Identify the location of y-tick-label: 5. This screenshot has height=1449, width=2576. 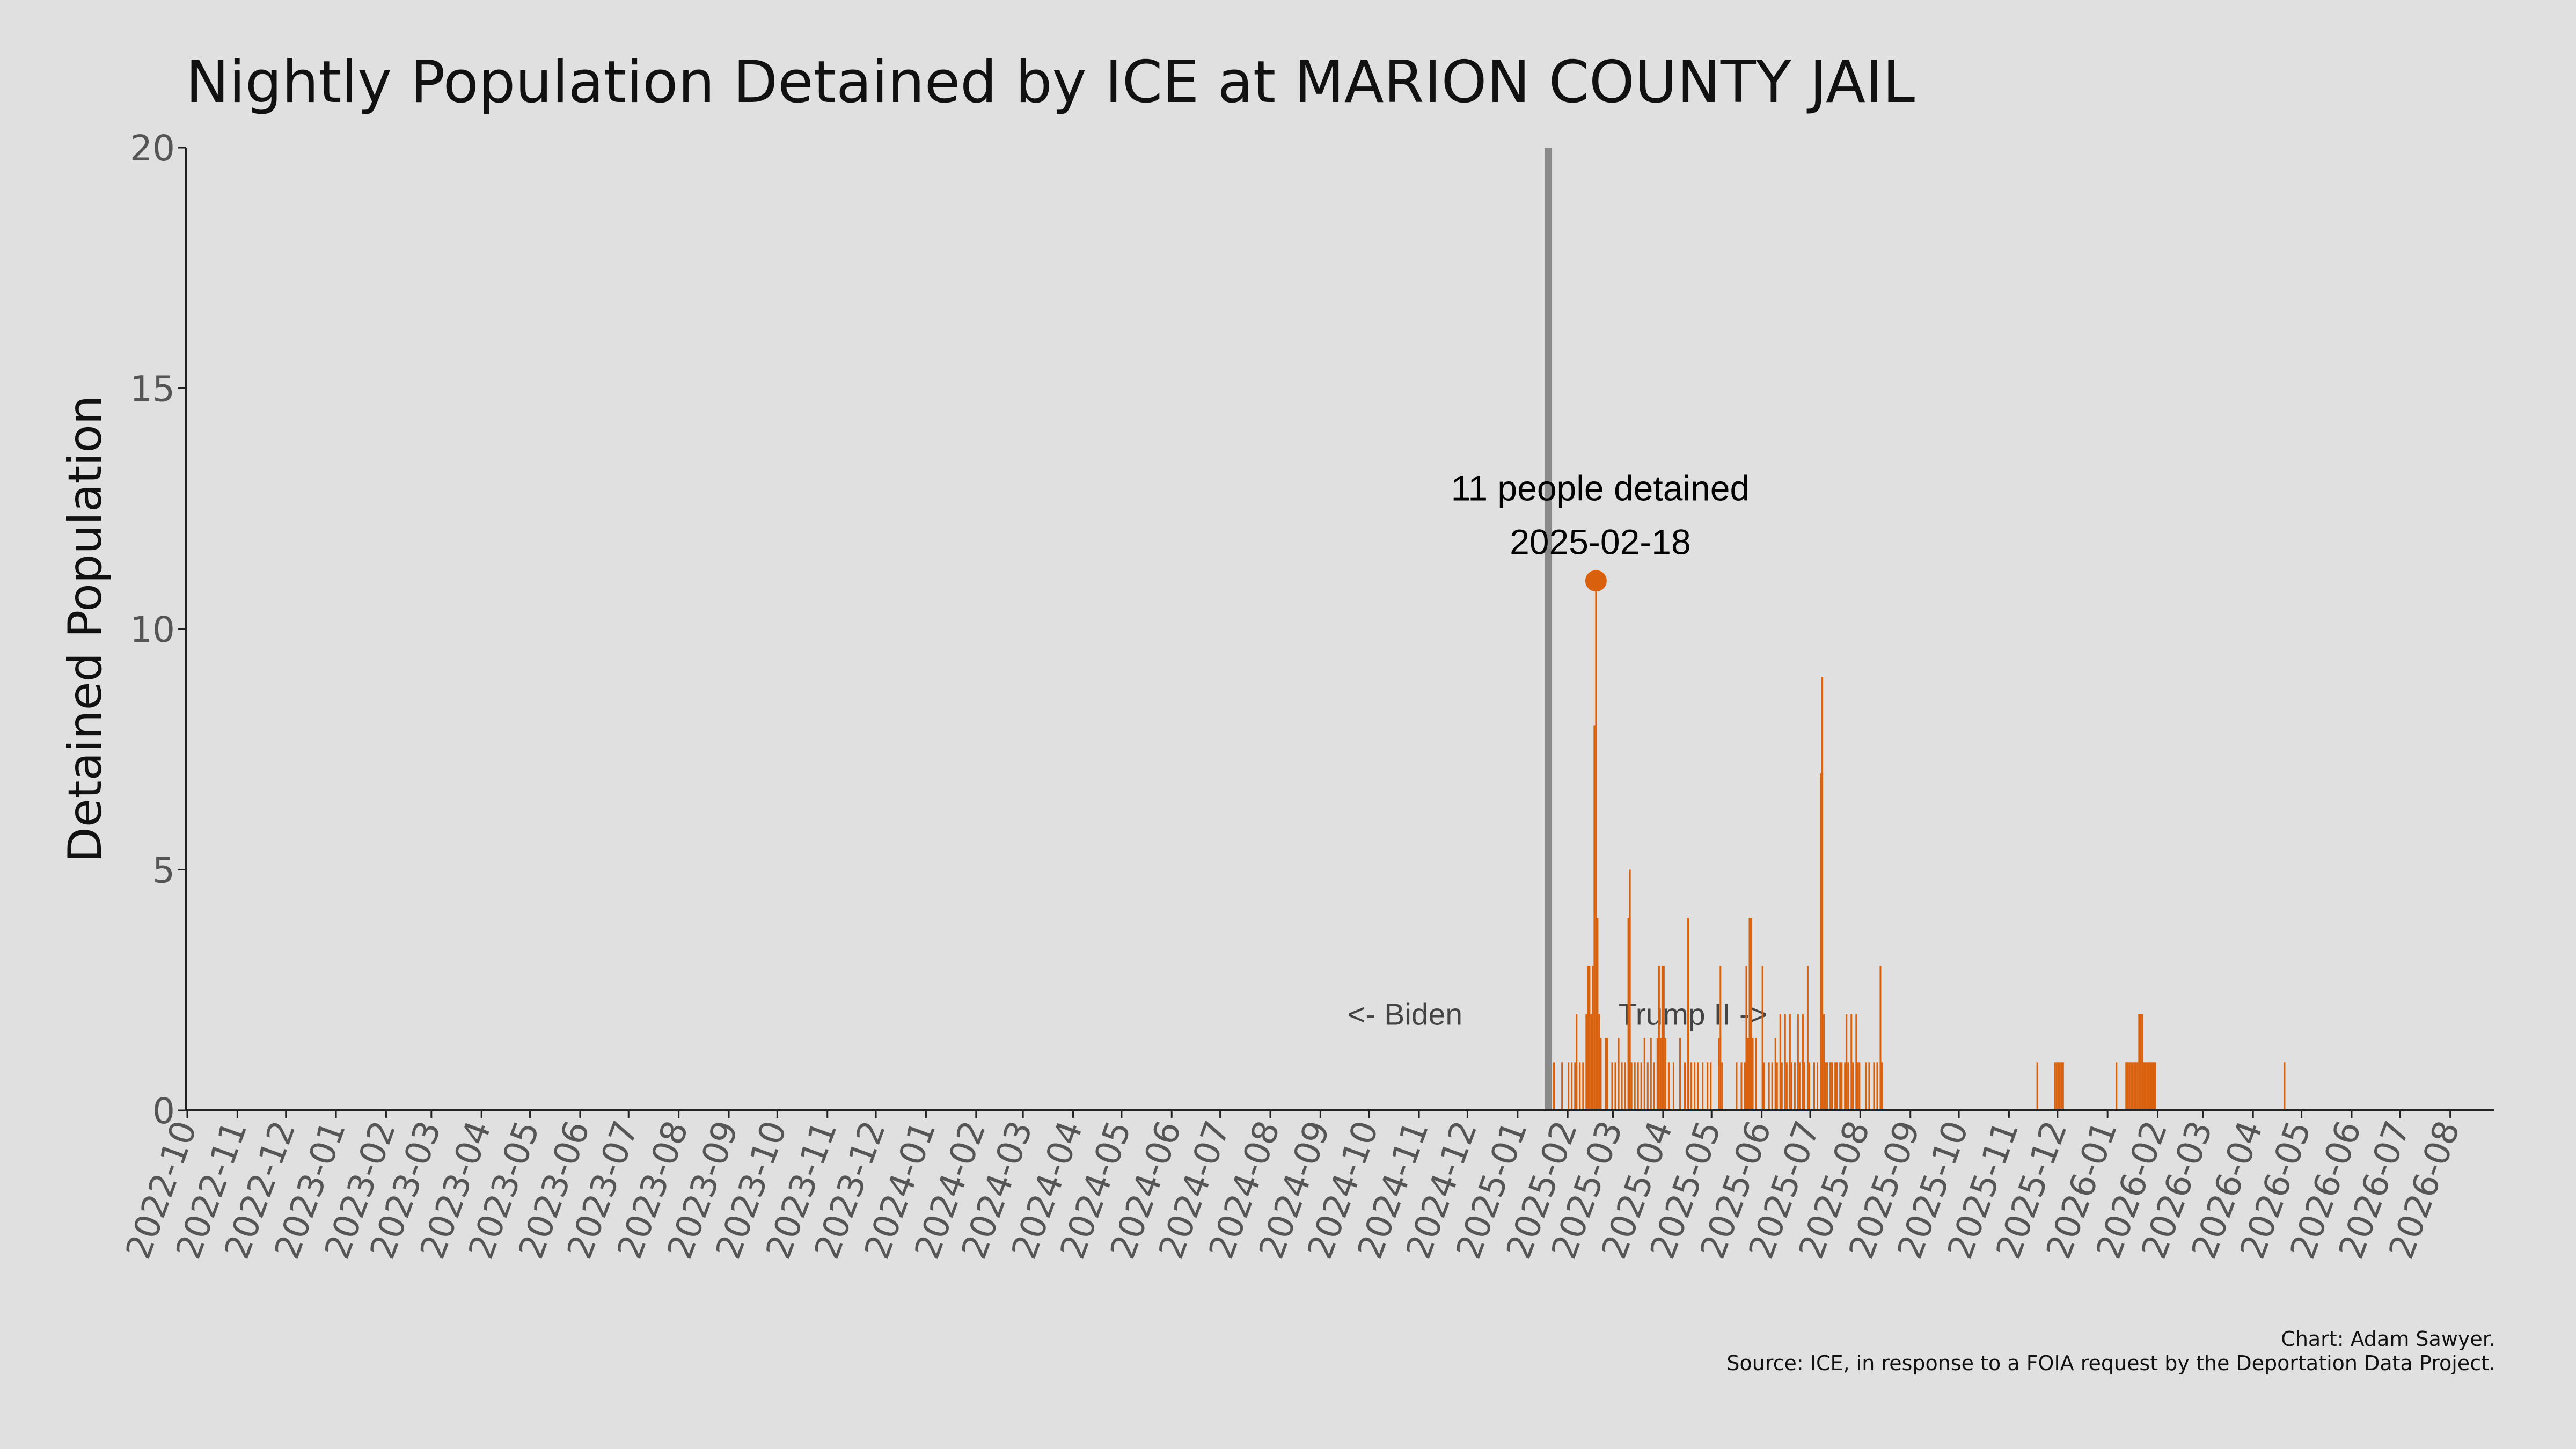
(163, 870).